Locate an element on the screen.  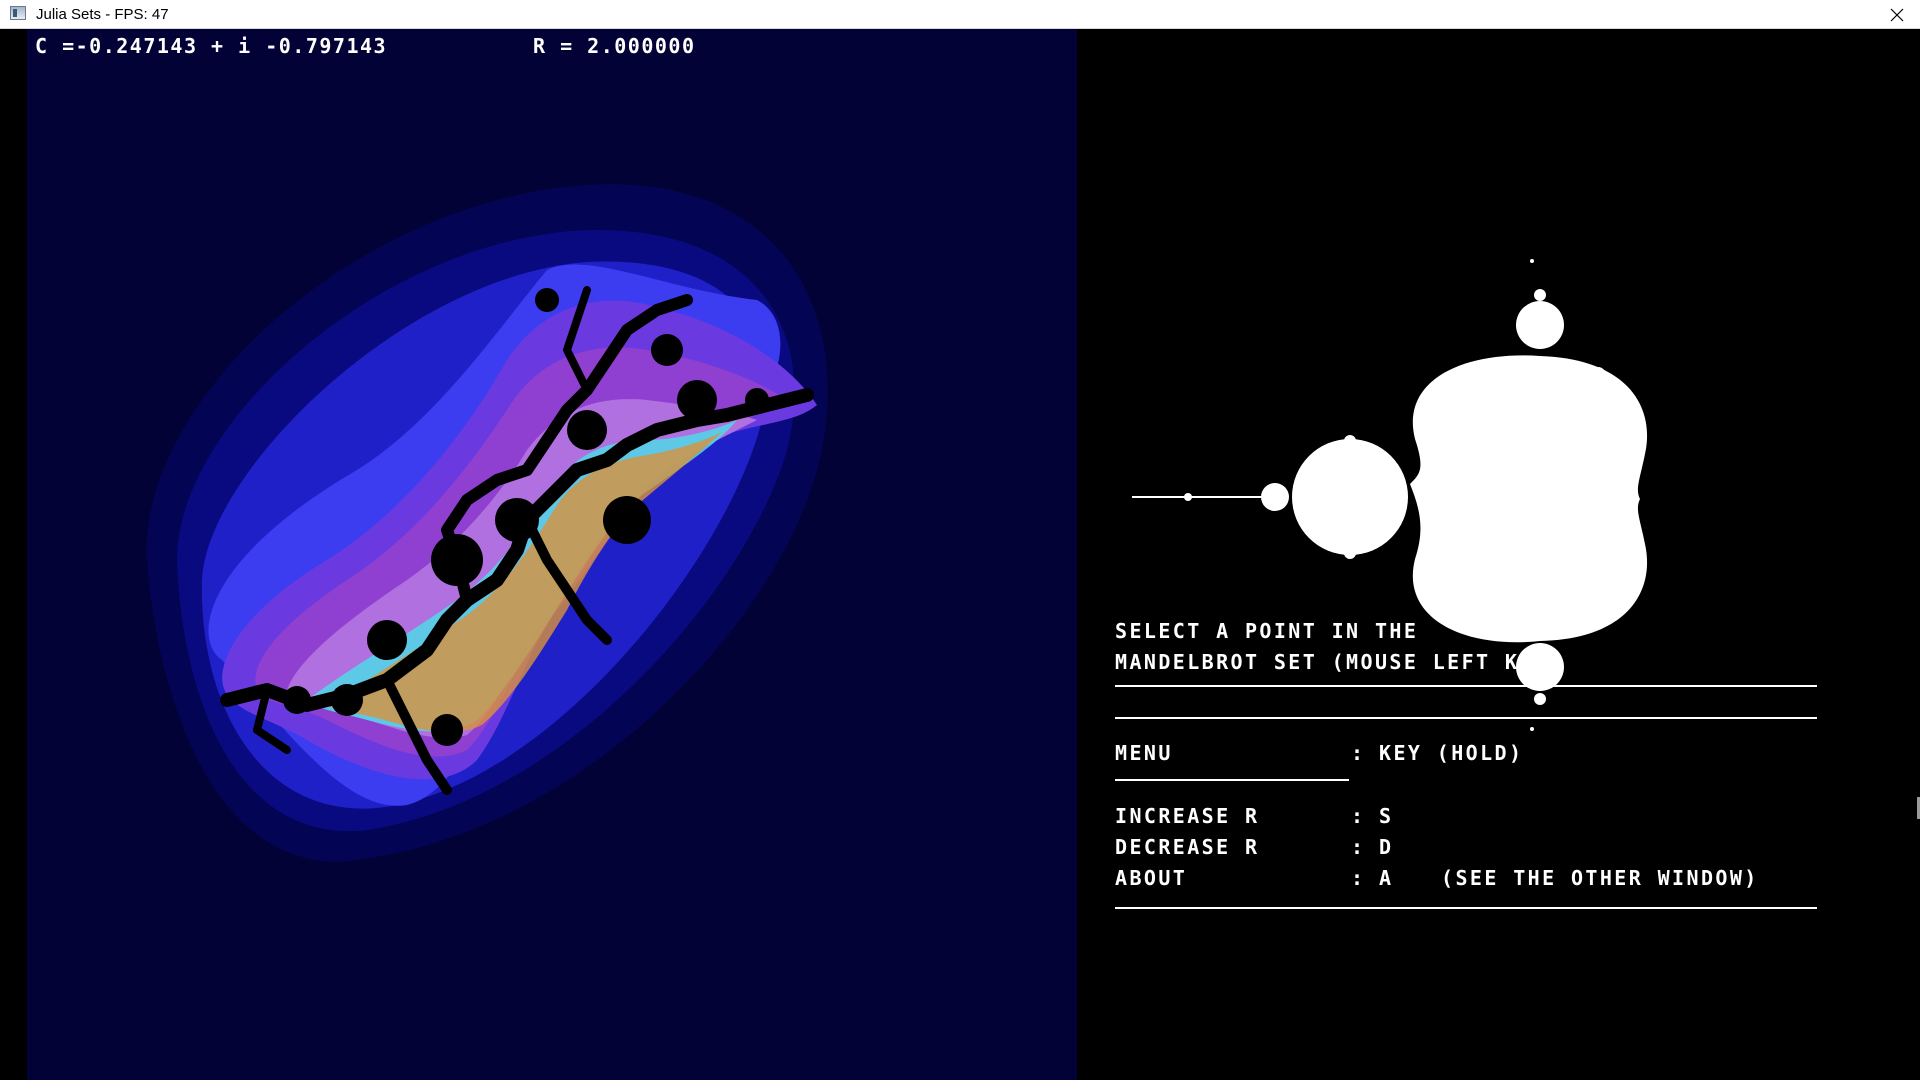
menu-label: MENU is located at coordinates (1144, 753).